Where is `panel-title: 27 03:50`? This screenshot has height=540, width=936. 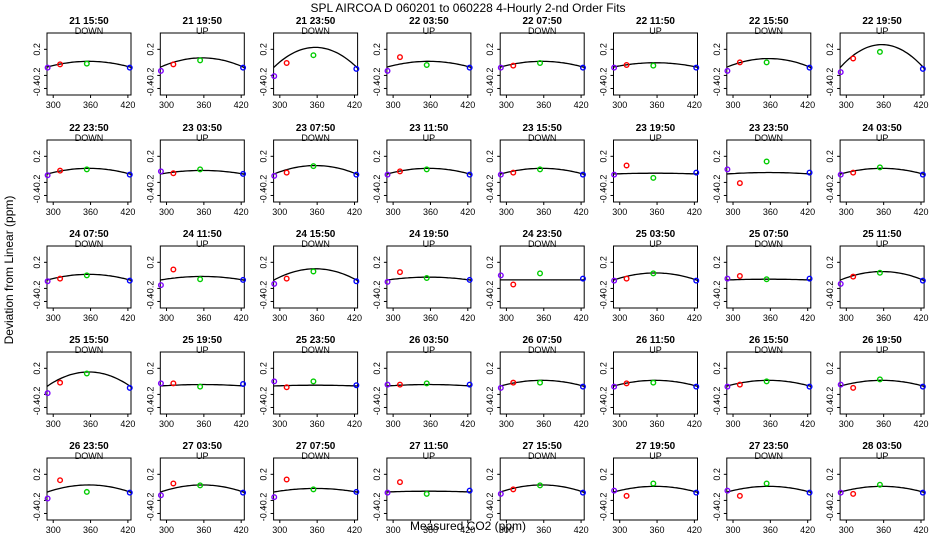
panel-title: 27 03:50 is located at coordinates (203, 446).